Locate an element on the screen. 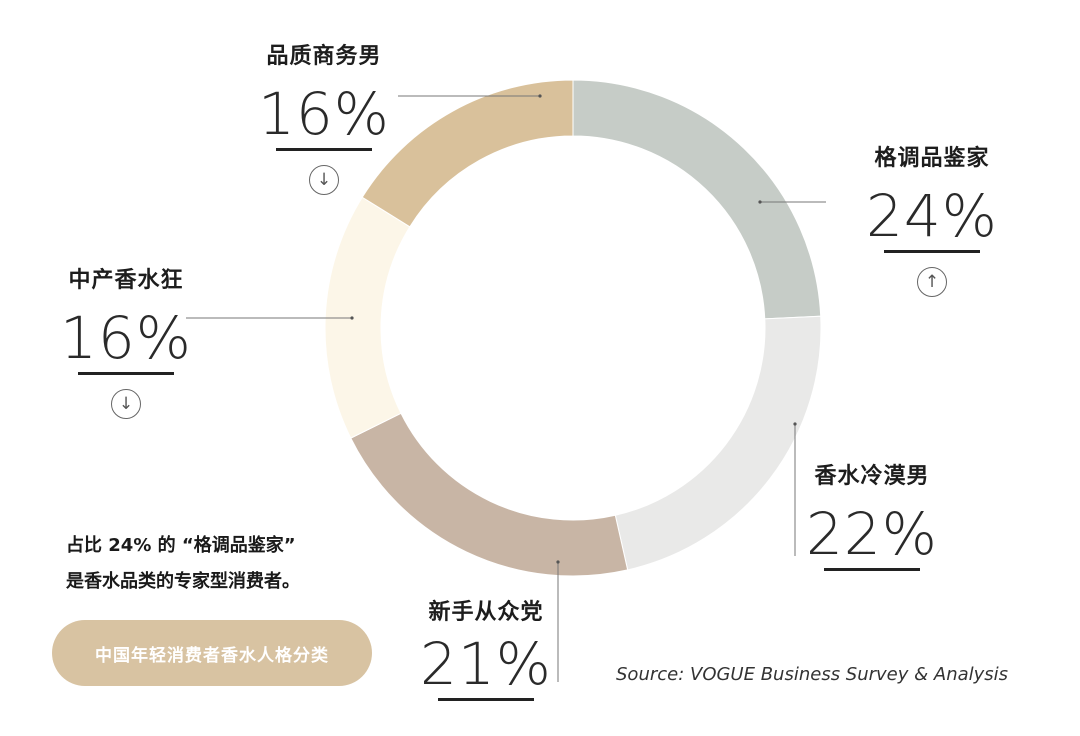 The image size is (1080, 736). chart-note: 占比 24% 的 “格调品鉴家” 是香水品类的专家型消费者。 is located at coordinates (183, 564).